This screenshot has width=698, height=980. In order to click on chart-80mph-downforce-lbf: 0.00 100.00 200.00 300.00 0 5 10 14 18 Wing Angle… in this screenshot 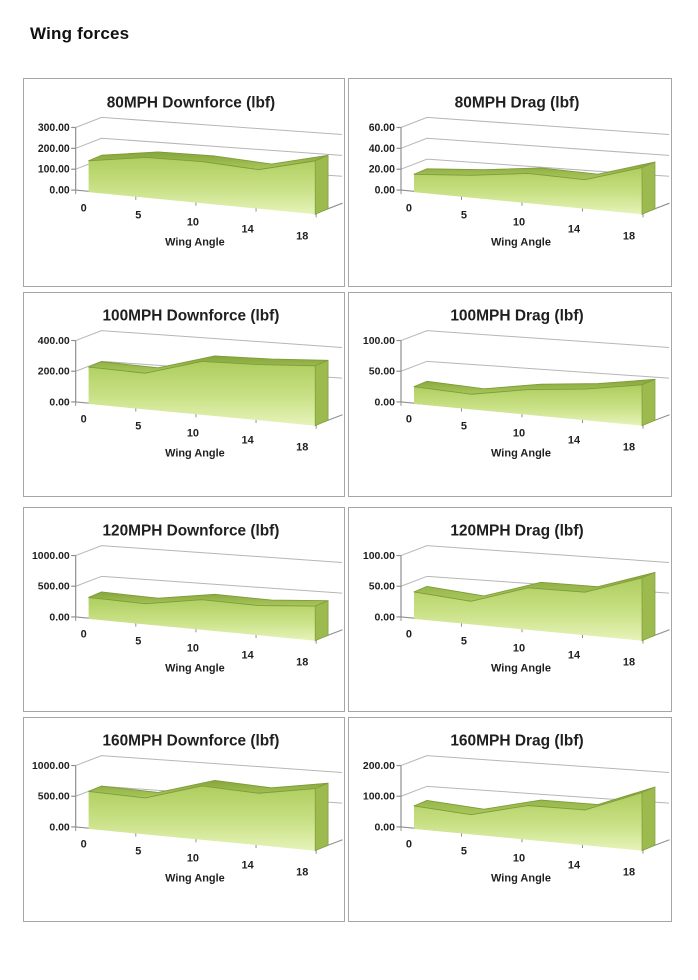, I will do `click(184, 182)`.